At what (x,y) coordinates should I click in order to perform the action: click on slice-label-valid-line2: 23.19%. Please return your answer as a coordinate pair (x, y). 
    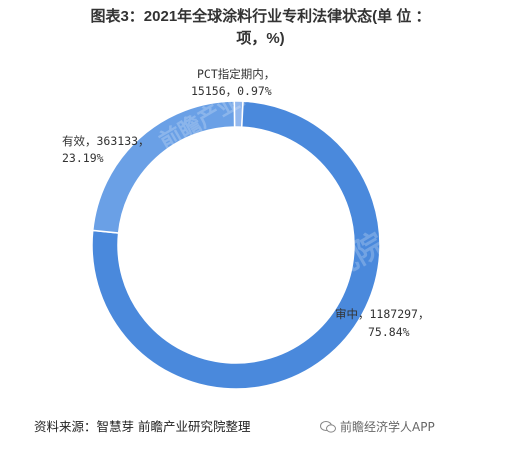
    Looking at the image, I should click on (83, 158).